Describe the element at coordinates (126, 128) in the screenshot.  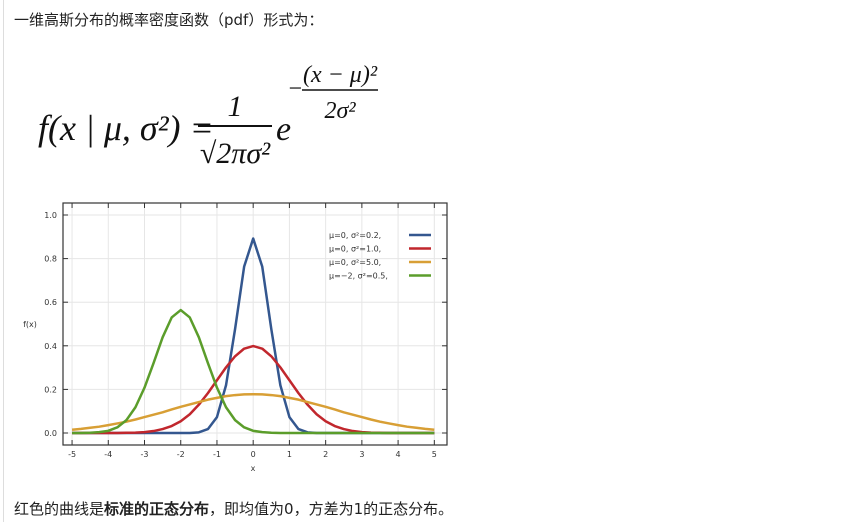
I see `formula-lhs: f(x | μ, σ²) =` at that location.